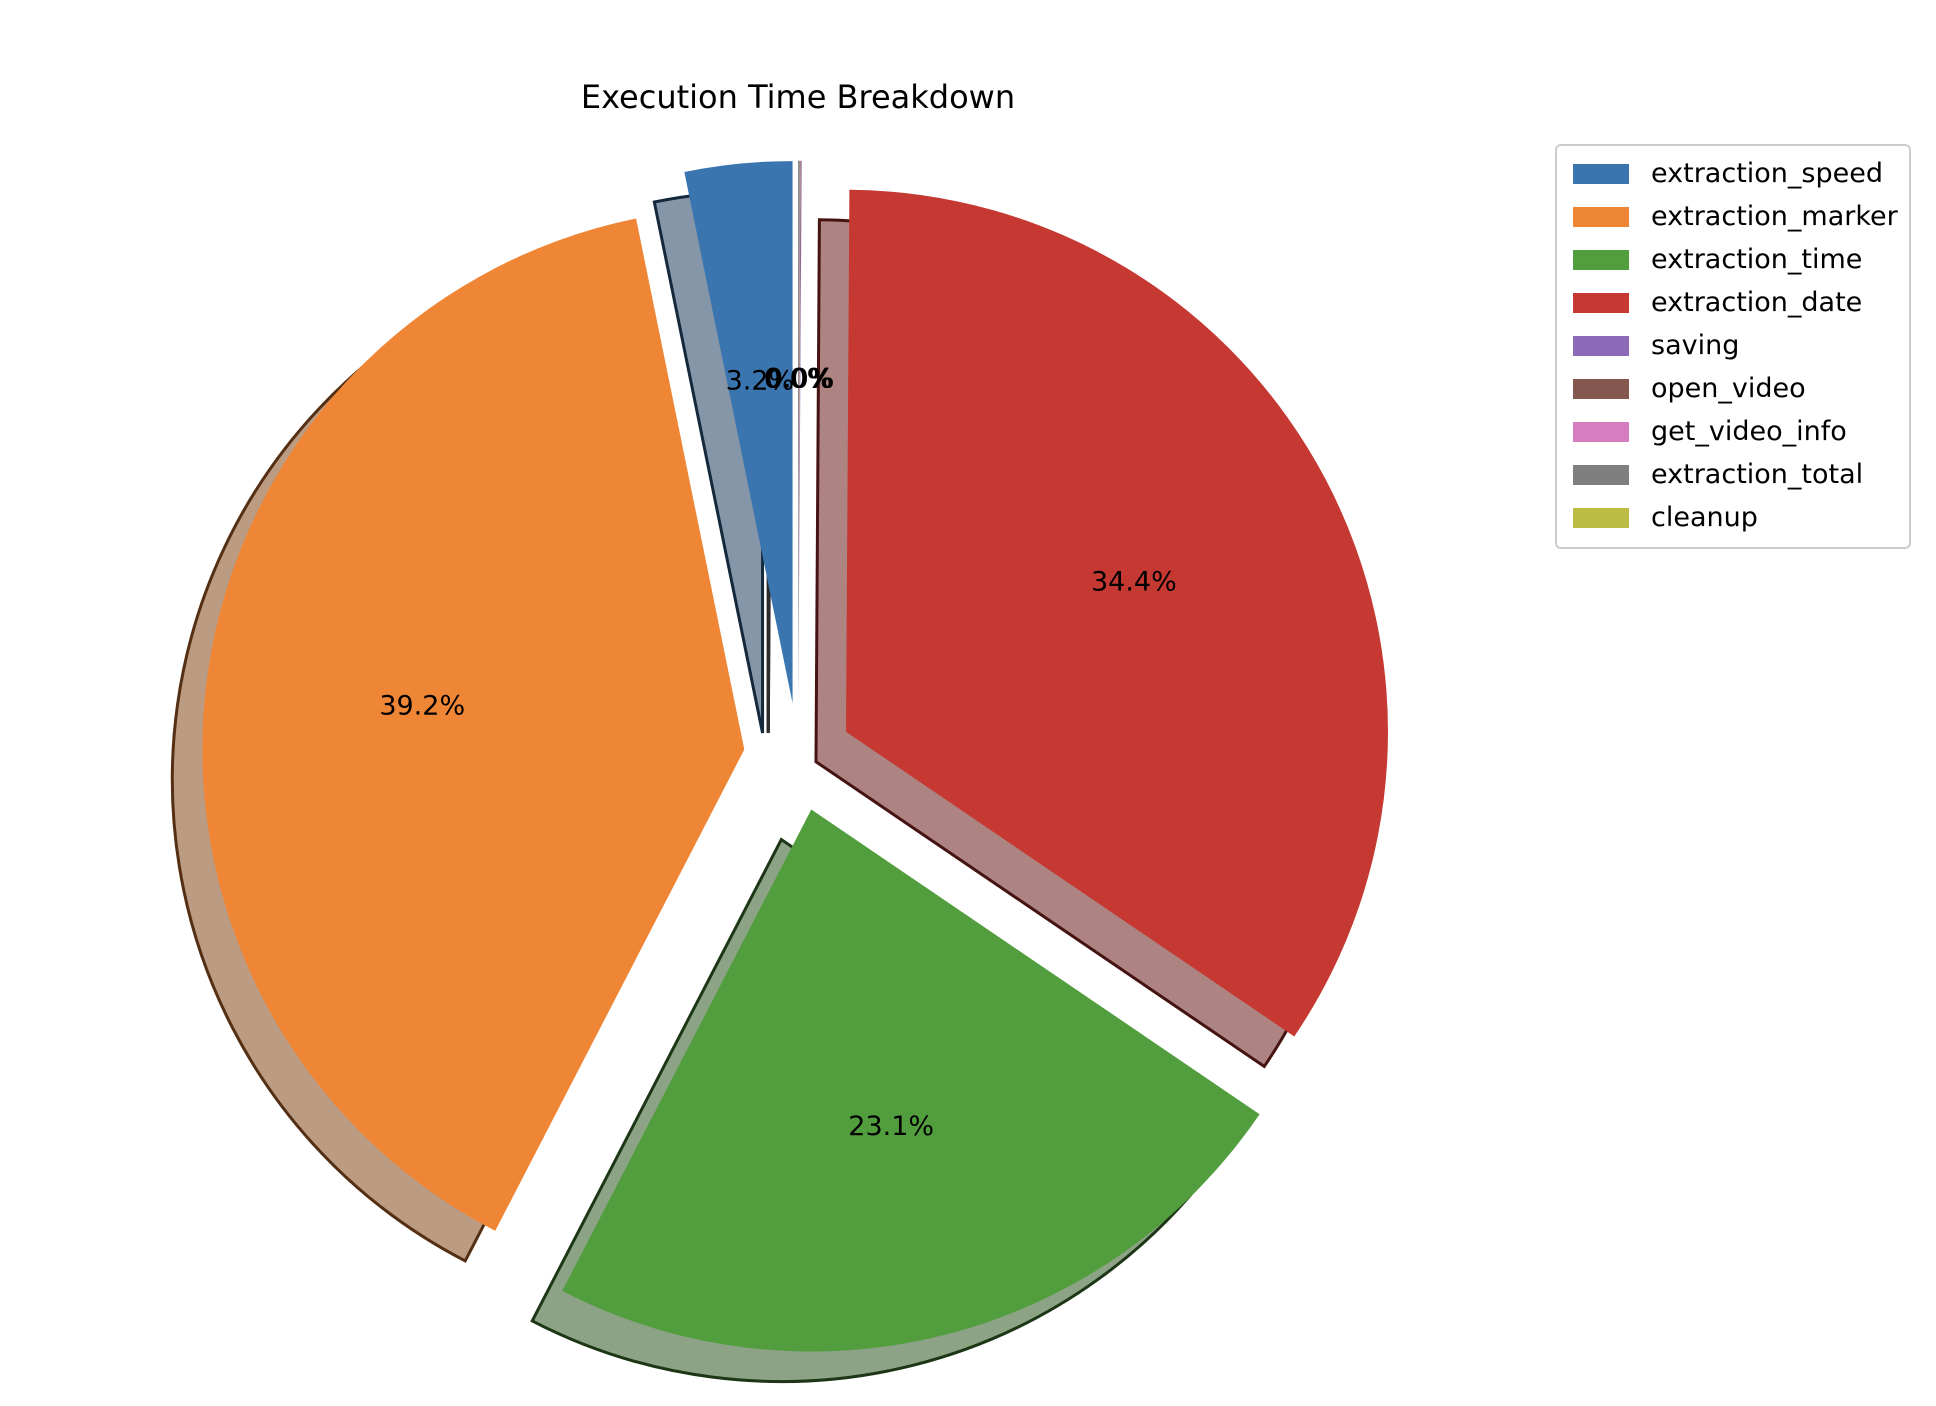 This screenshot has width=1936, height=1406. I want to click on chart-title: Execution Time Breakdown, so click(798, 97).